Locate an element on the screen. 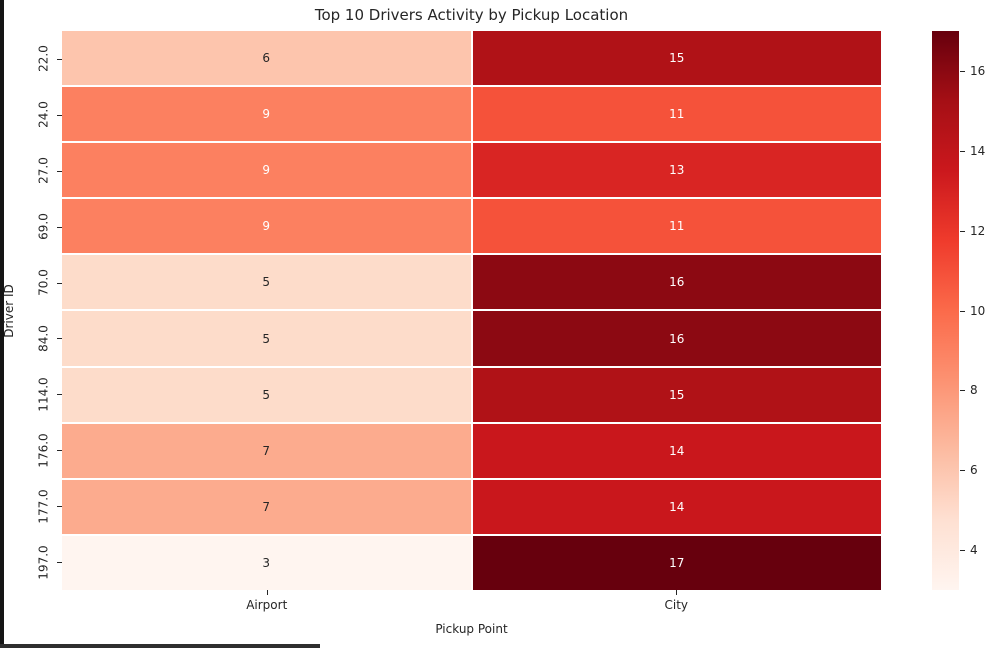 Image resolution: width=1000 pixels, height=648 pixels. y-tick-label: 70.0 is located at coordinates (43, 282).